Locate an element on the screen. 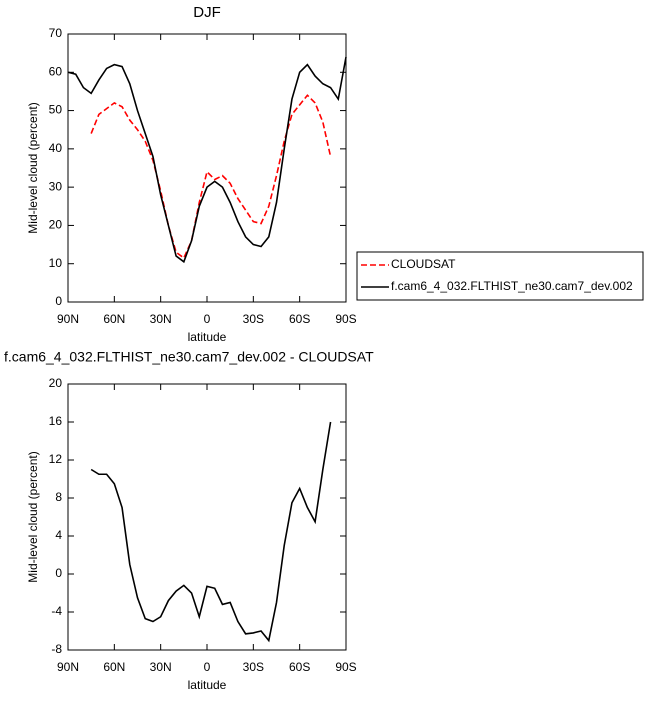 The height and width of the screenshot is (704, 648). y-tick-label: 8 is located at coordinates (58, 497).